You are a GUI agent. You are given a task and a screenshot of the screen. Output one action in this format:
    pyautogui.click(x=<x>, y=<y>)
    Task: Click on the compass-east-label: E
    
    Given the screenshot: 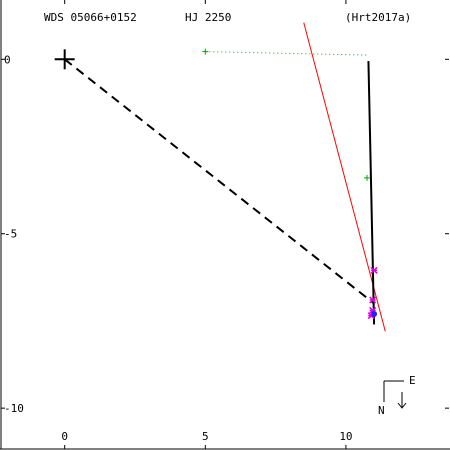 What is the action you would take?
    pyautogui.click(x=412, y=380)
    